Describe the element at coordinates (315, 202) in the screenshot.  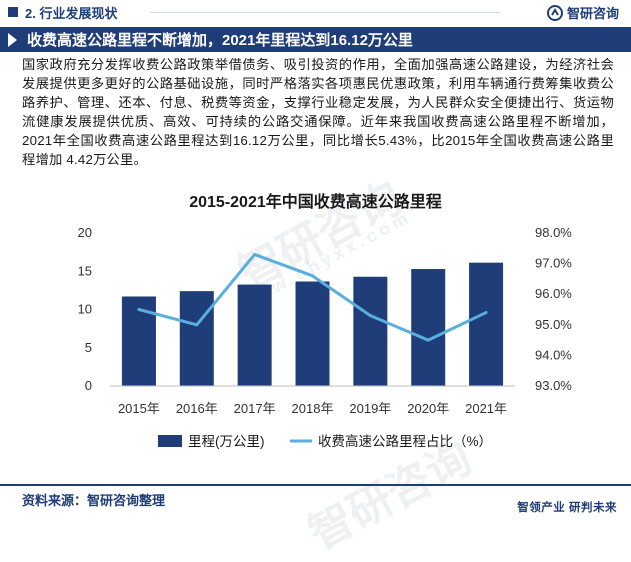
I see `chart-title: 2015-2021年中国收费高速公路里程` at that location.